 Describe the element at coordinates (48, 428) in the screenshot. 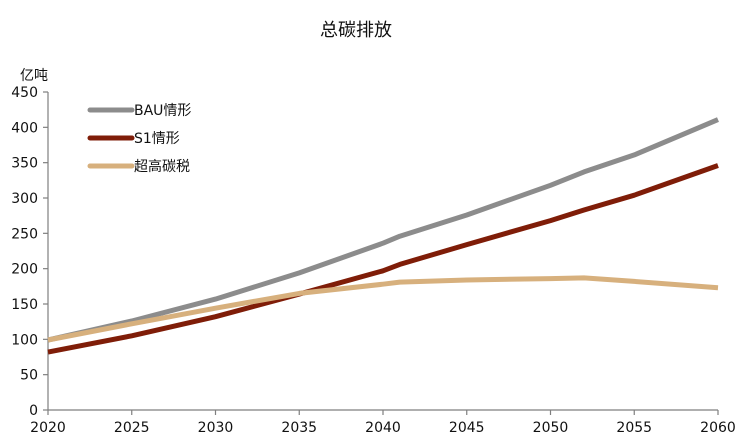

I see `x-tick-label: 2020` at that location.